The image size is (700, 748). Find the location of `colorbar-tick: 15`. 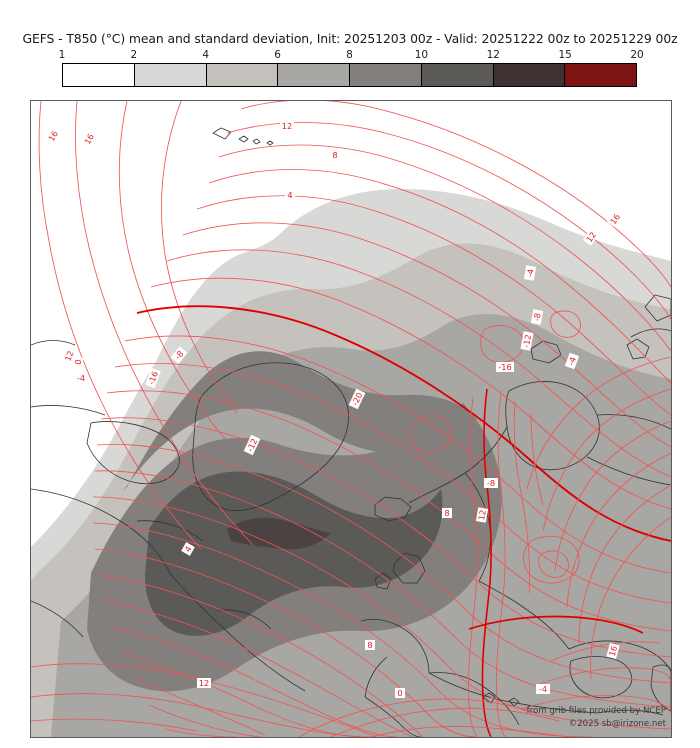

colorbar-tick: 15 is located at coordinates (565, 55).